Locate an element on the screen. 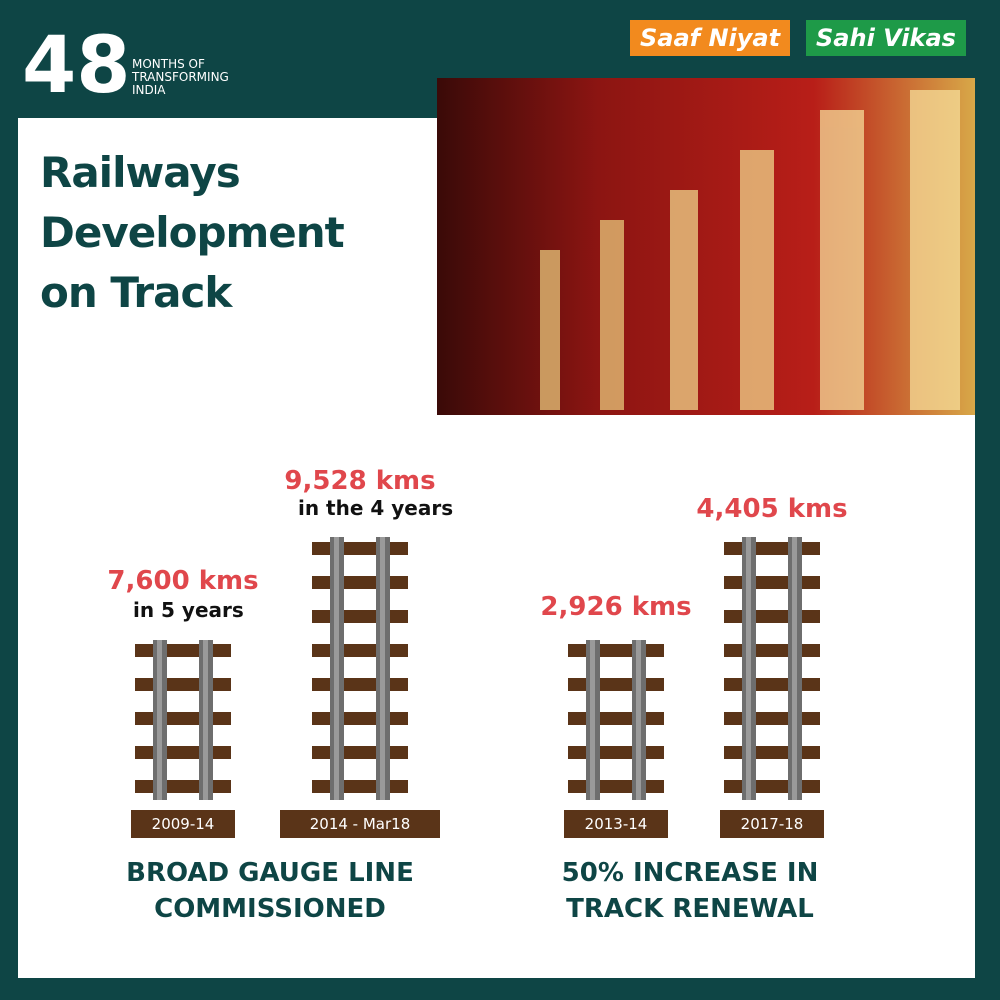 This screenshot has width=1000, height=1000. title-line: Development is located at coordinates (192, 232).